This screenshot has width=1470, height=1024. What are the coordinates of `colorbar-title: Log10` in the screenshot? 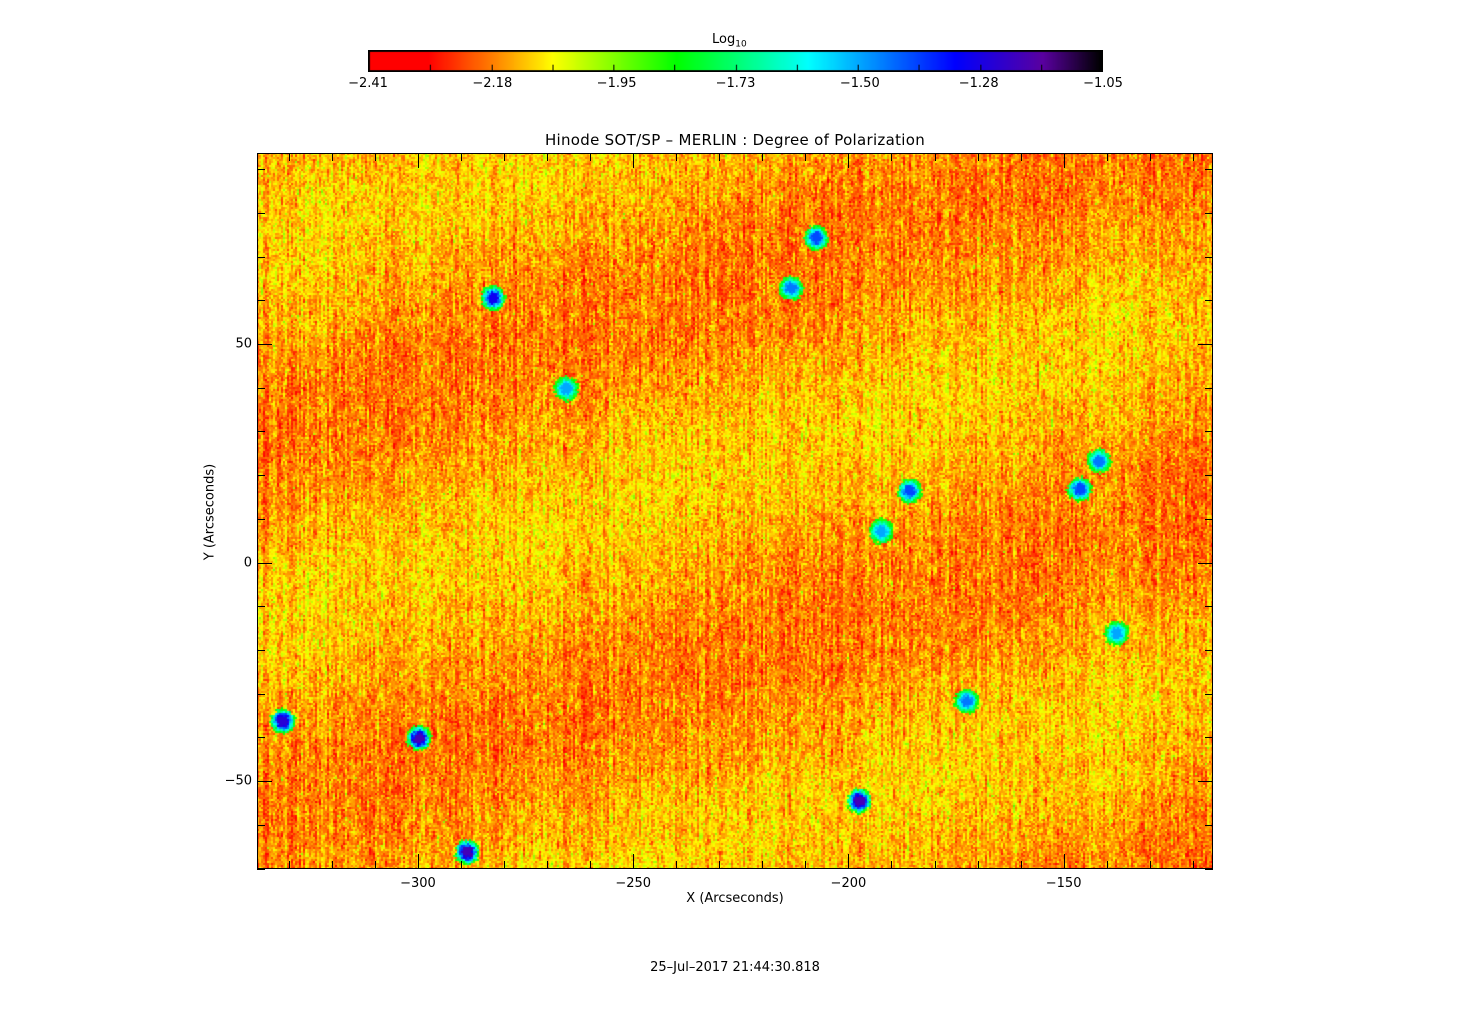 It's located at (729, 41).